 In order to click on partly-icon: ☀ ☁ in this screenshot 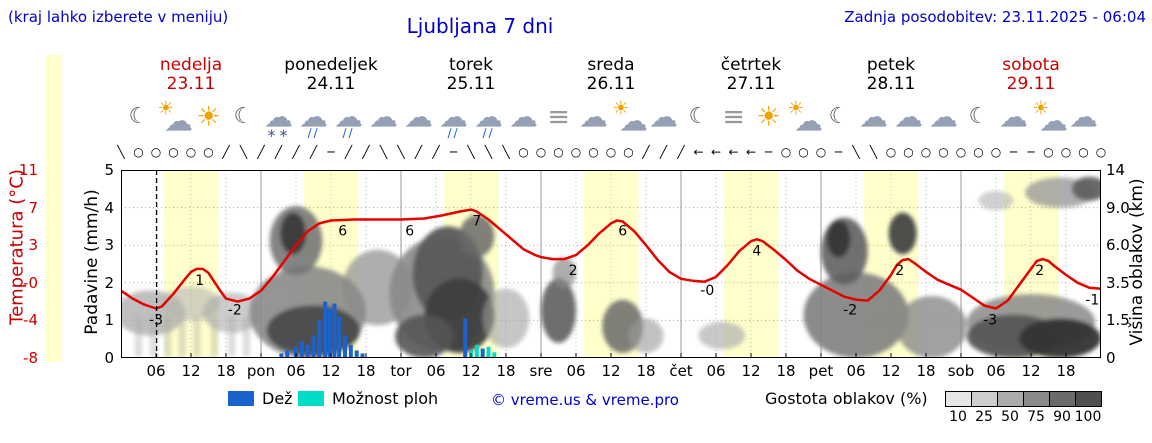, I will do `click(629, 117)`.